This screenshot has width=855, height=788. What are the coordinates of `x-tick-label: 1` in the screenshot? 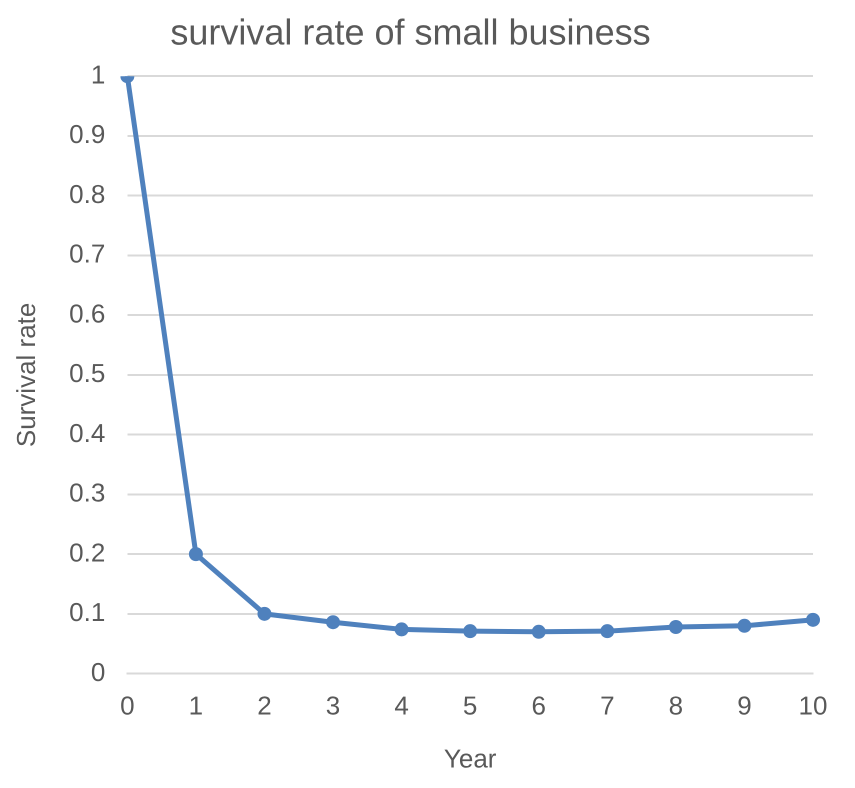 It's located at (196, 705).